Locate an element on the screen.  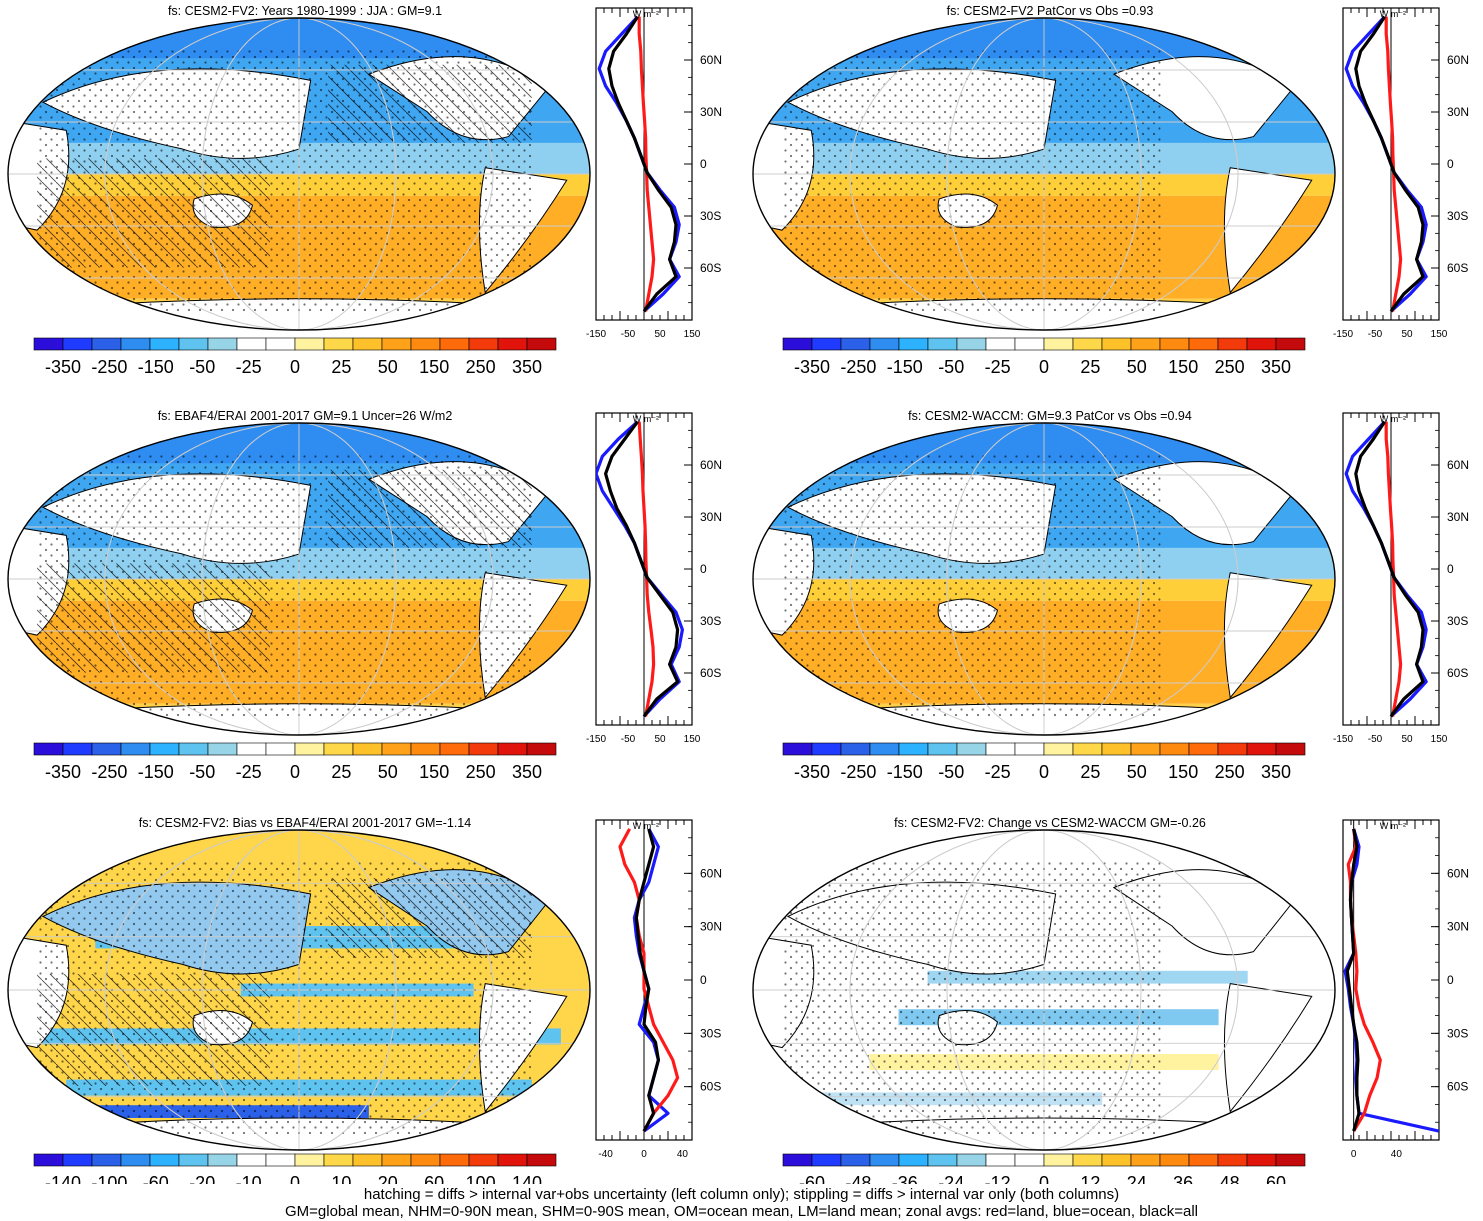
colorbar-label: 25 is located at coordinates (341, 772).